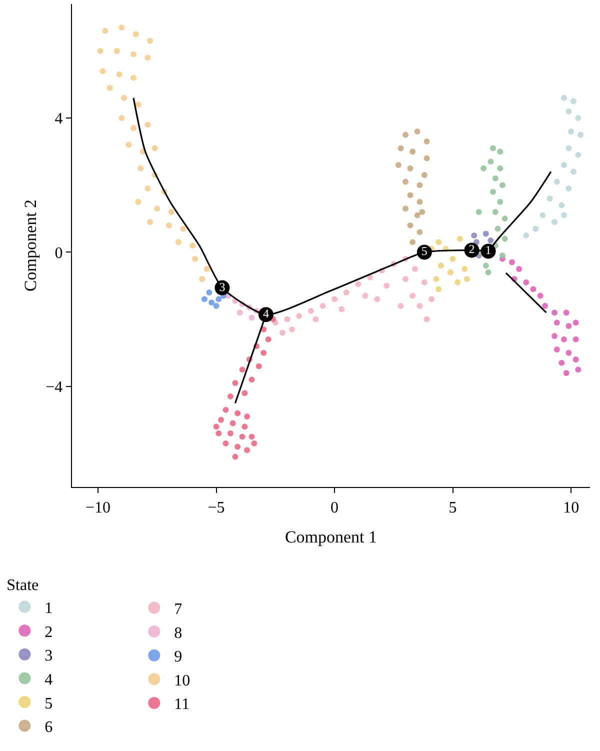  I want to click on annotation: 3, so click(222, 287).